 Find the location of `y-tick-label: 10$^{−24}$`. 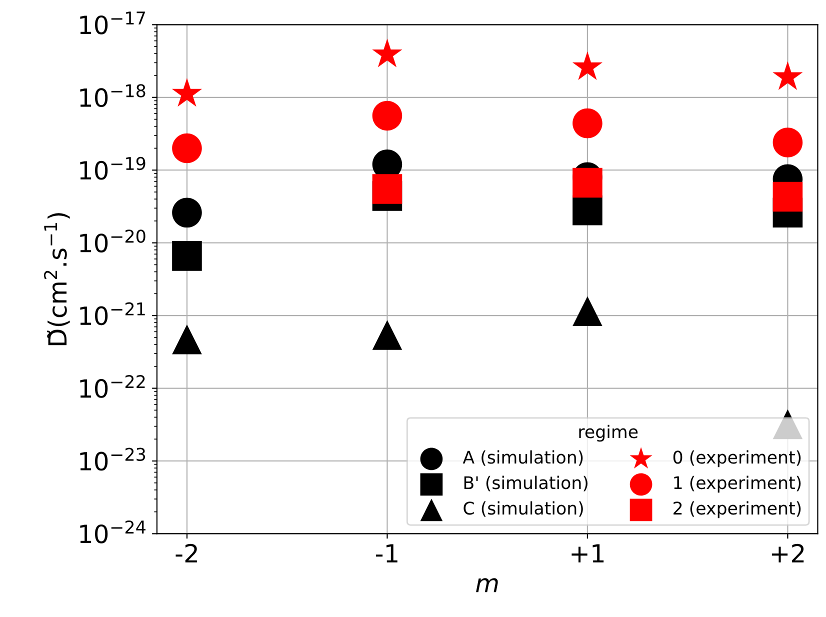

y-tick-label: 10$^{−24}$ is located at coordinates (113, 532).